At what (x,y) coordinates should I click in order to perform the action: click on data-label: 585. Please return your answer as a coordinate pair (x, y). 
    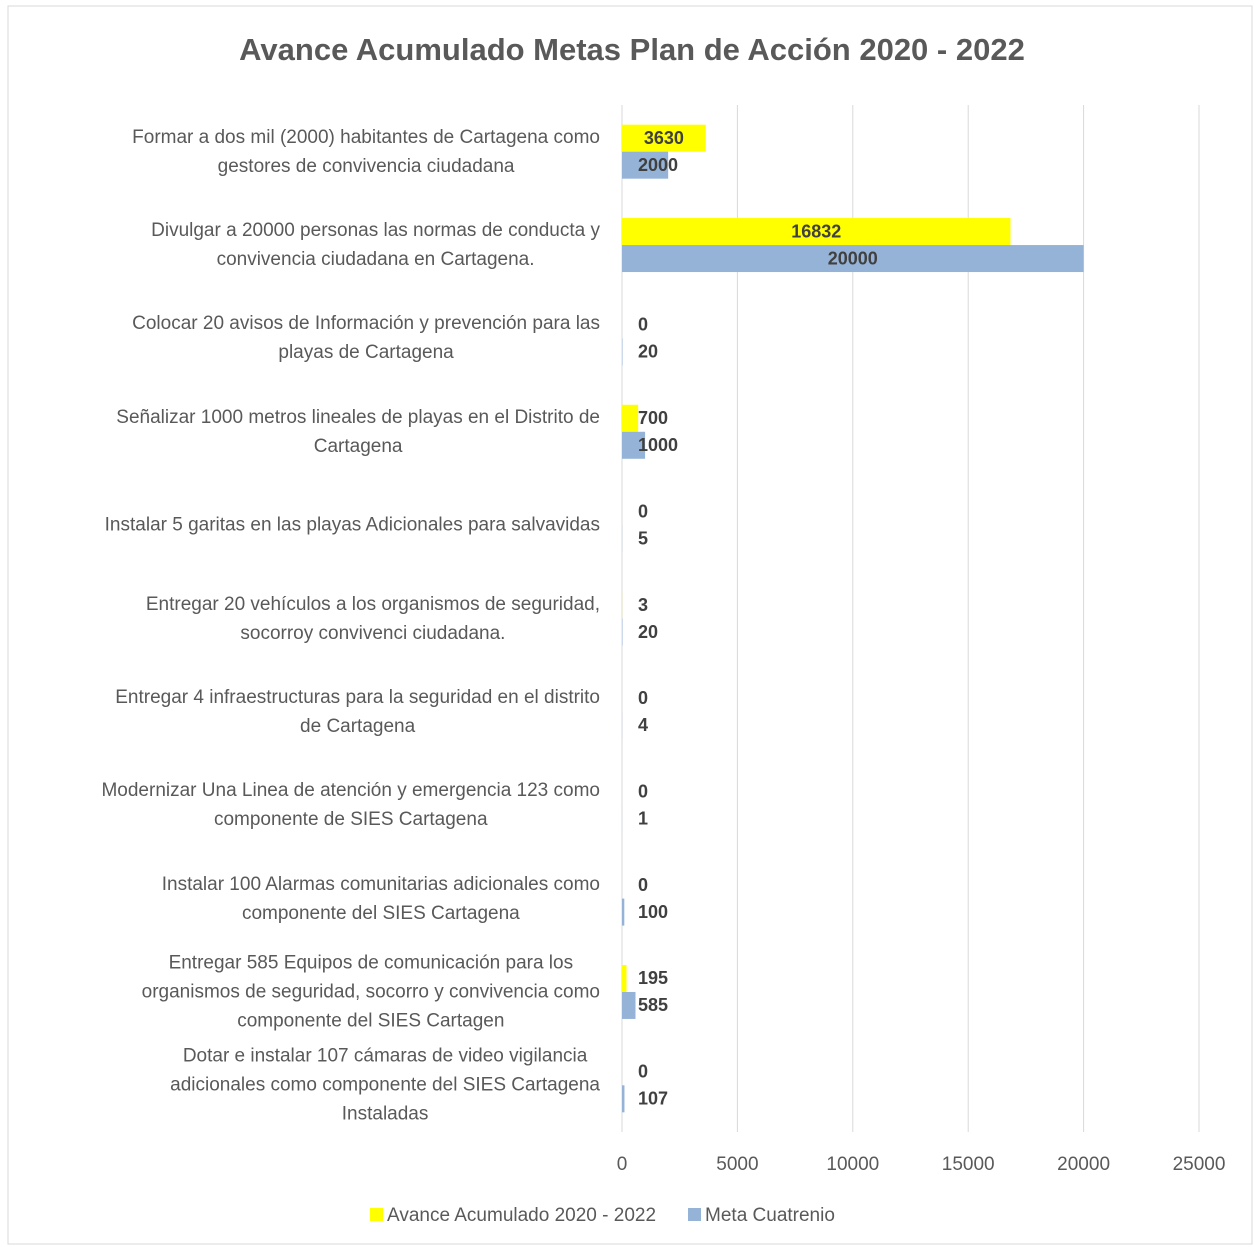
    Looking at the image, I should click on (653, 1005).